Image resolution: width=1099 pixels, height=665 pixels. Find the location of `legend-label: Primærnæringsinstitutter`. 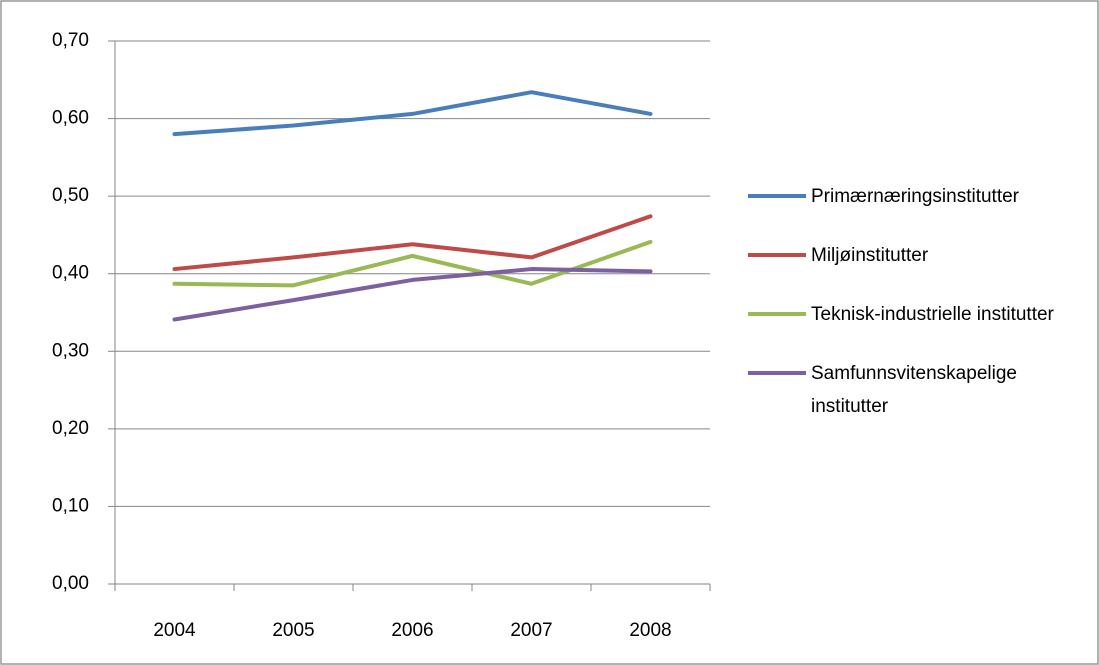

legend-label: Primærnæringsinstitutter is located at coordinates (915, 196).